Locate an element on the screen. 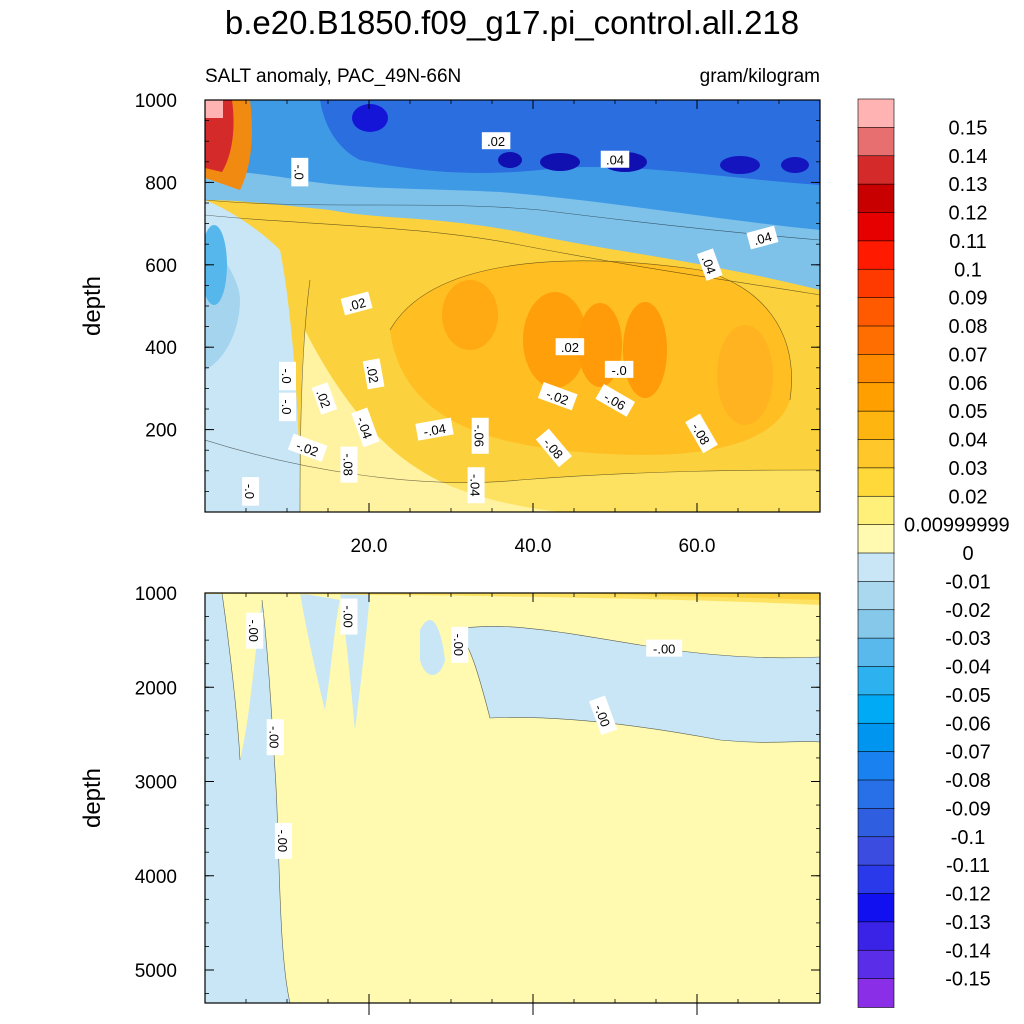 Image resolution: width=1024 pixels, height=1024 pixels. colorbar-level-label: -0.06 is located at coordinates (968, 724).